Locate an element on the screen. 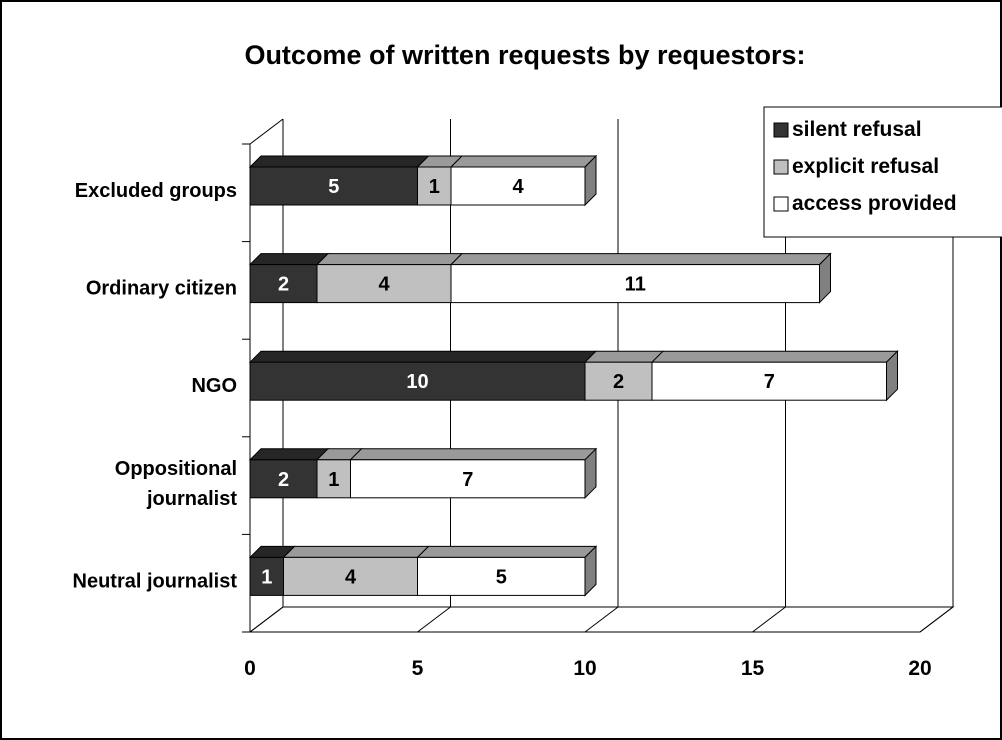  category-label-line: NGO is located at coordinates (214, 386).